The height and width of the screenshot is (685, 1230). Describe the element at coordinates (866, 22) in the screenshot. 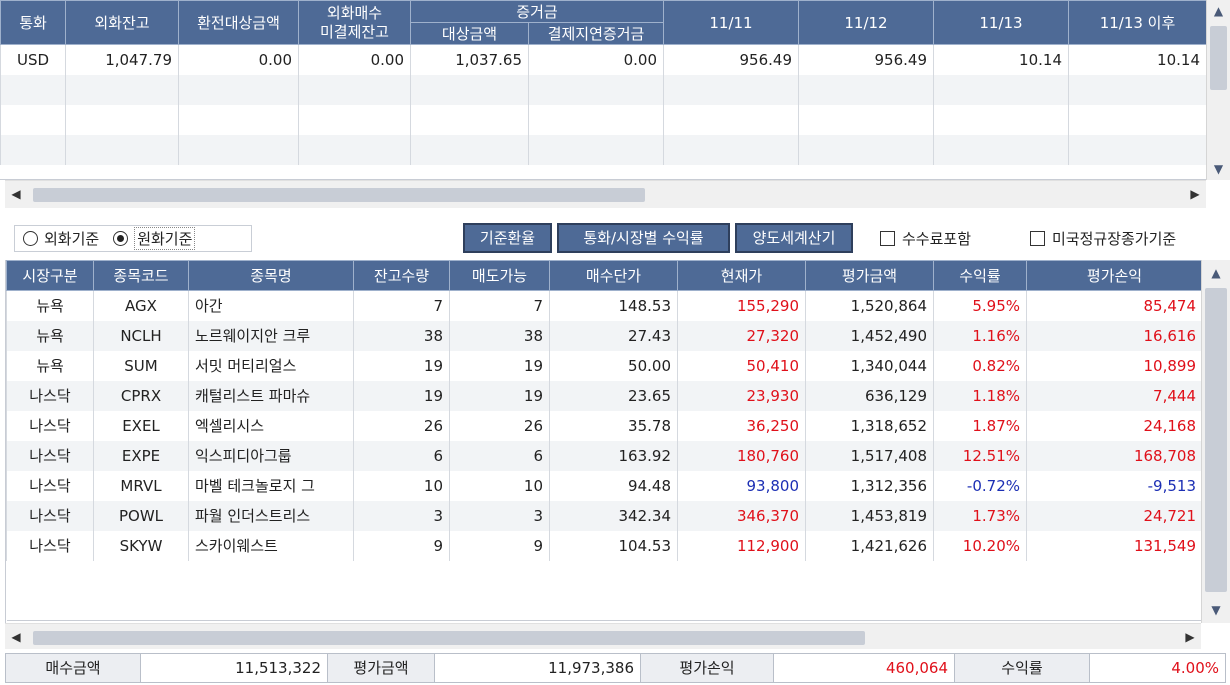

I see `header-date-2: 11/12` at that location.